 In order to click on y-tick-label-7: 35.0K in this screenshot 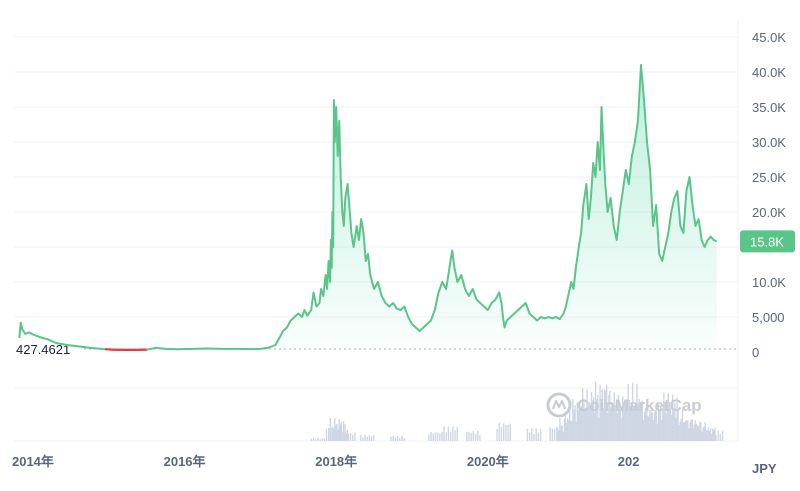, I will do `click(769, 107)`.